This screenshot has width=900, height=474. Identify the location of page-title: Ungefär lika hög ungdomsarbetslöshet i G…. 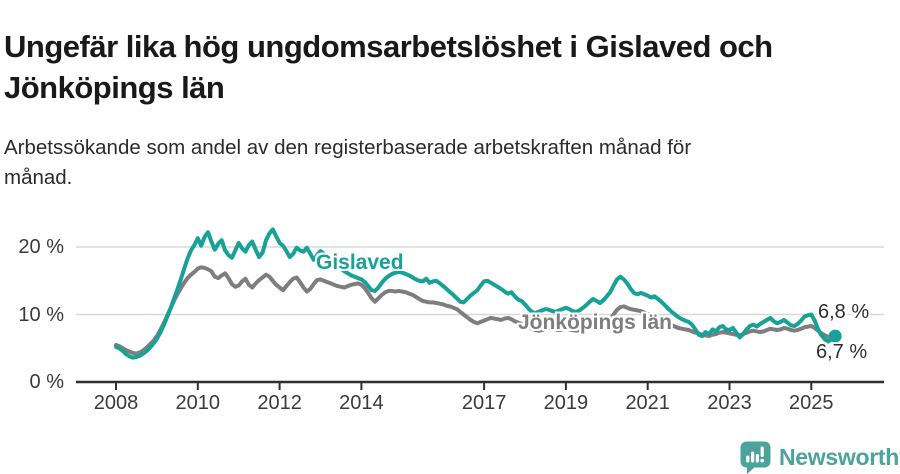
(388, 66).